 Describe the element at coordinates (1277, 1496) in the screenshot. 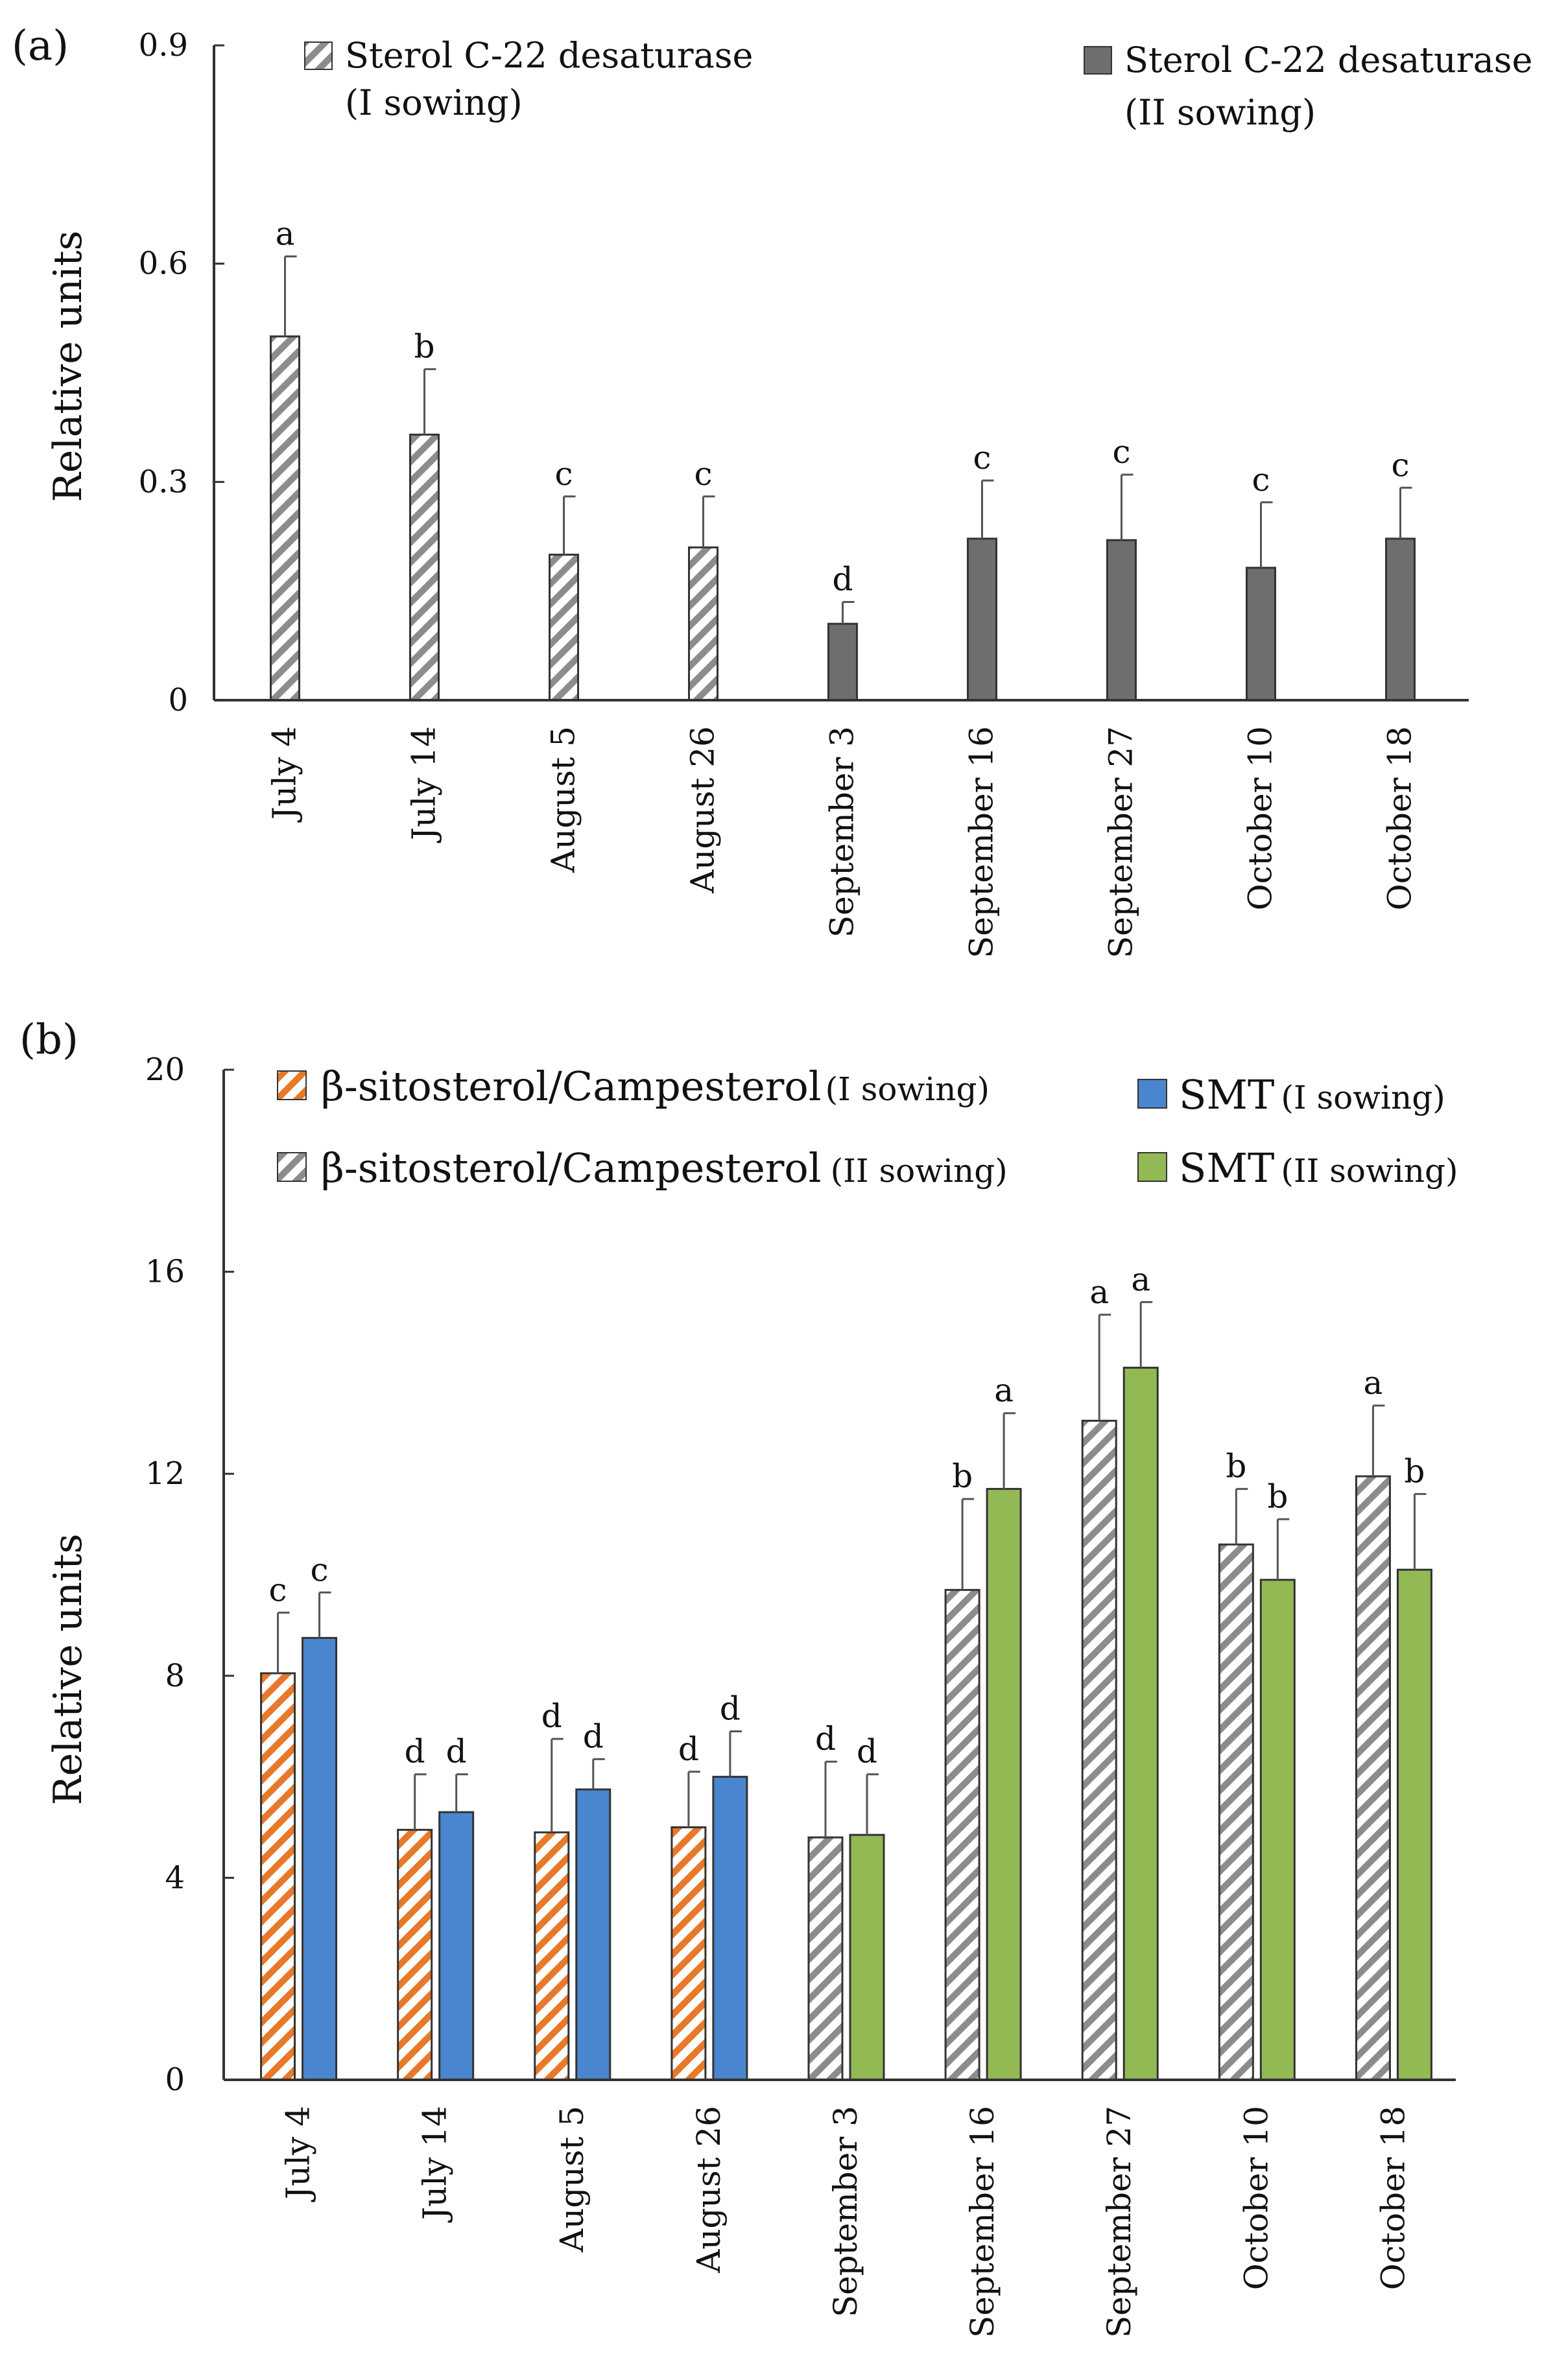

I see `panel-b-smt-significance-letter: b` at that location.